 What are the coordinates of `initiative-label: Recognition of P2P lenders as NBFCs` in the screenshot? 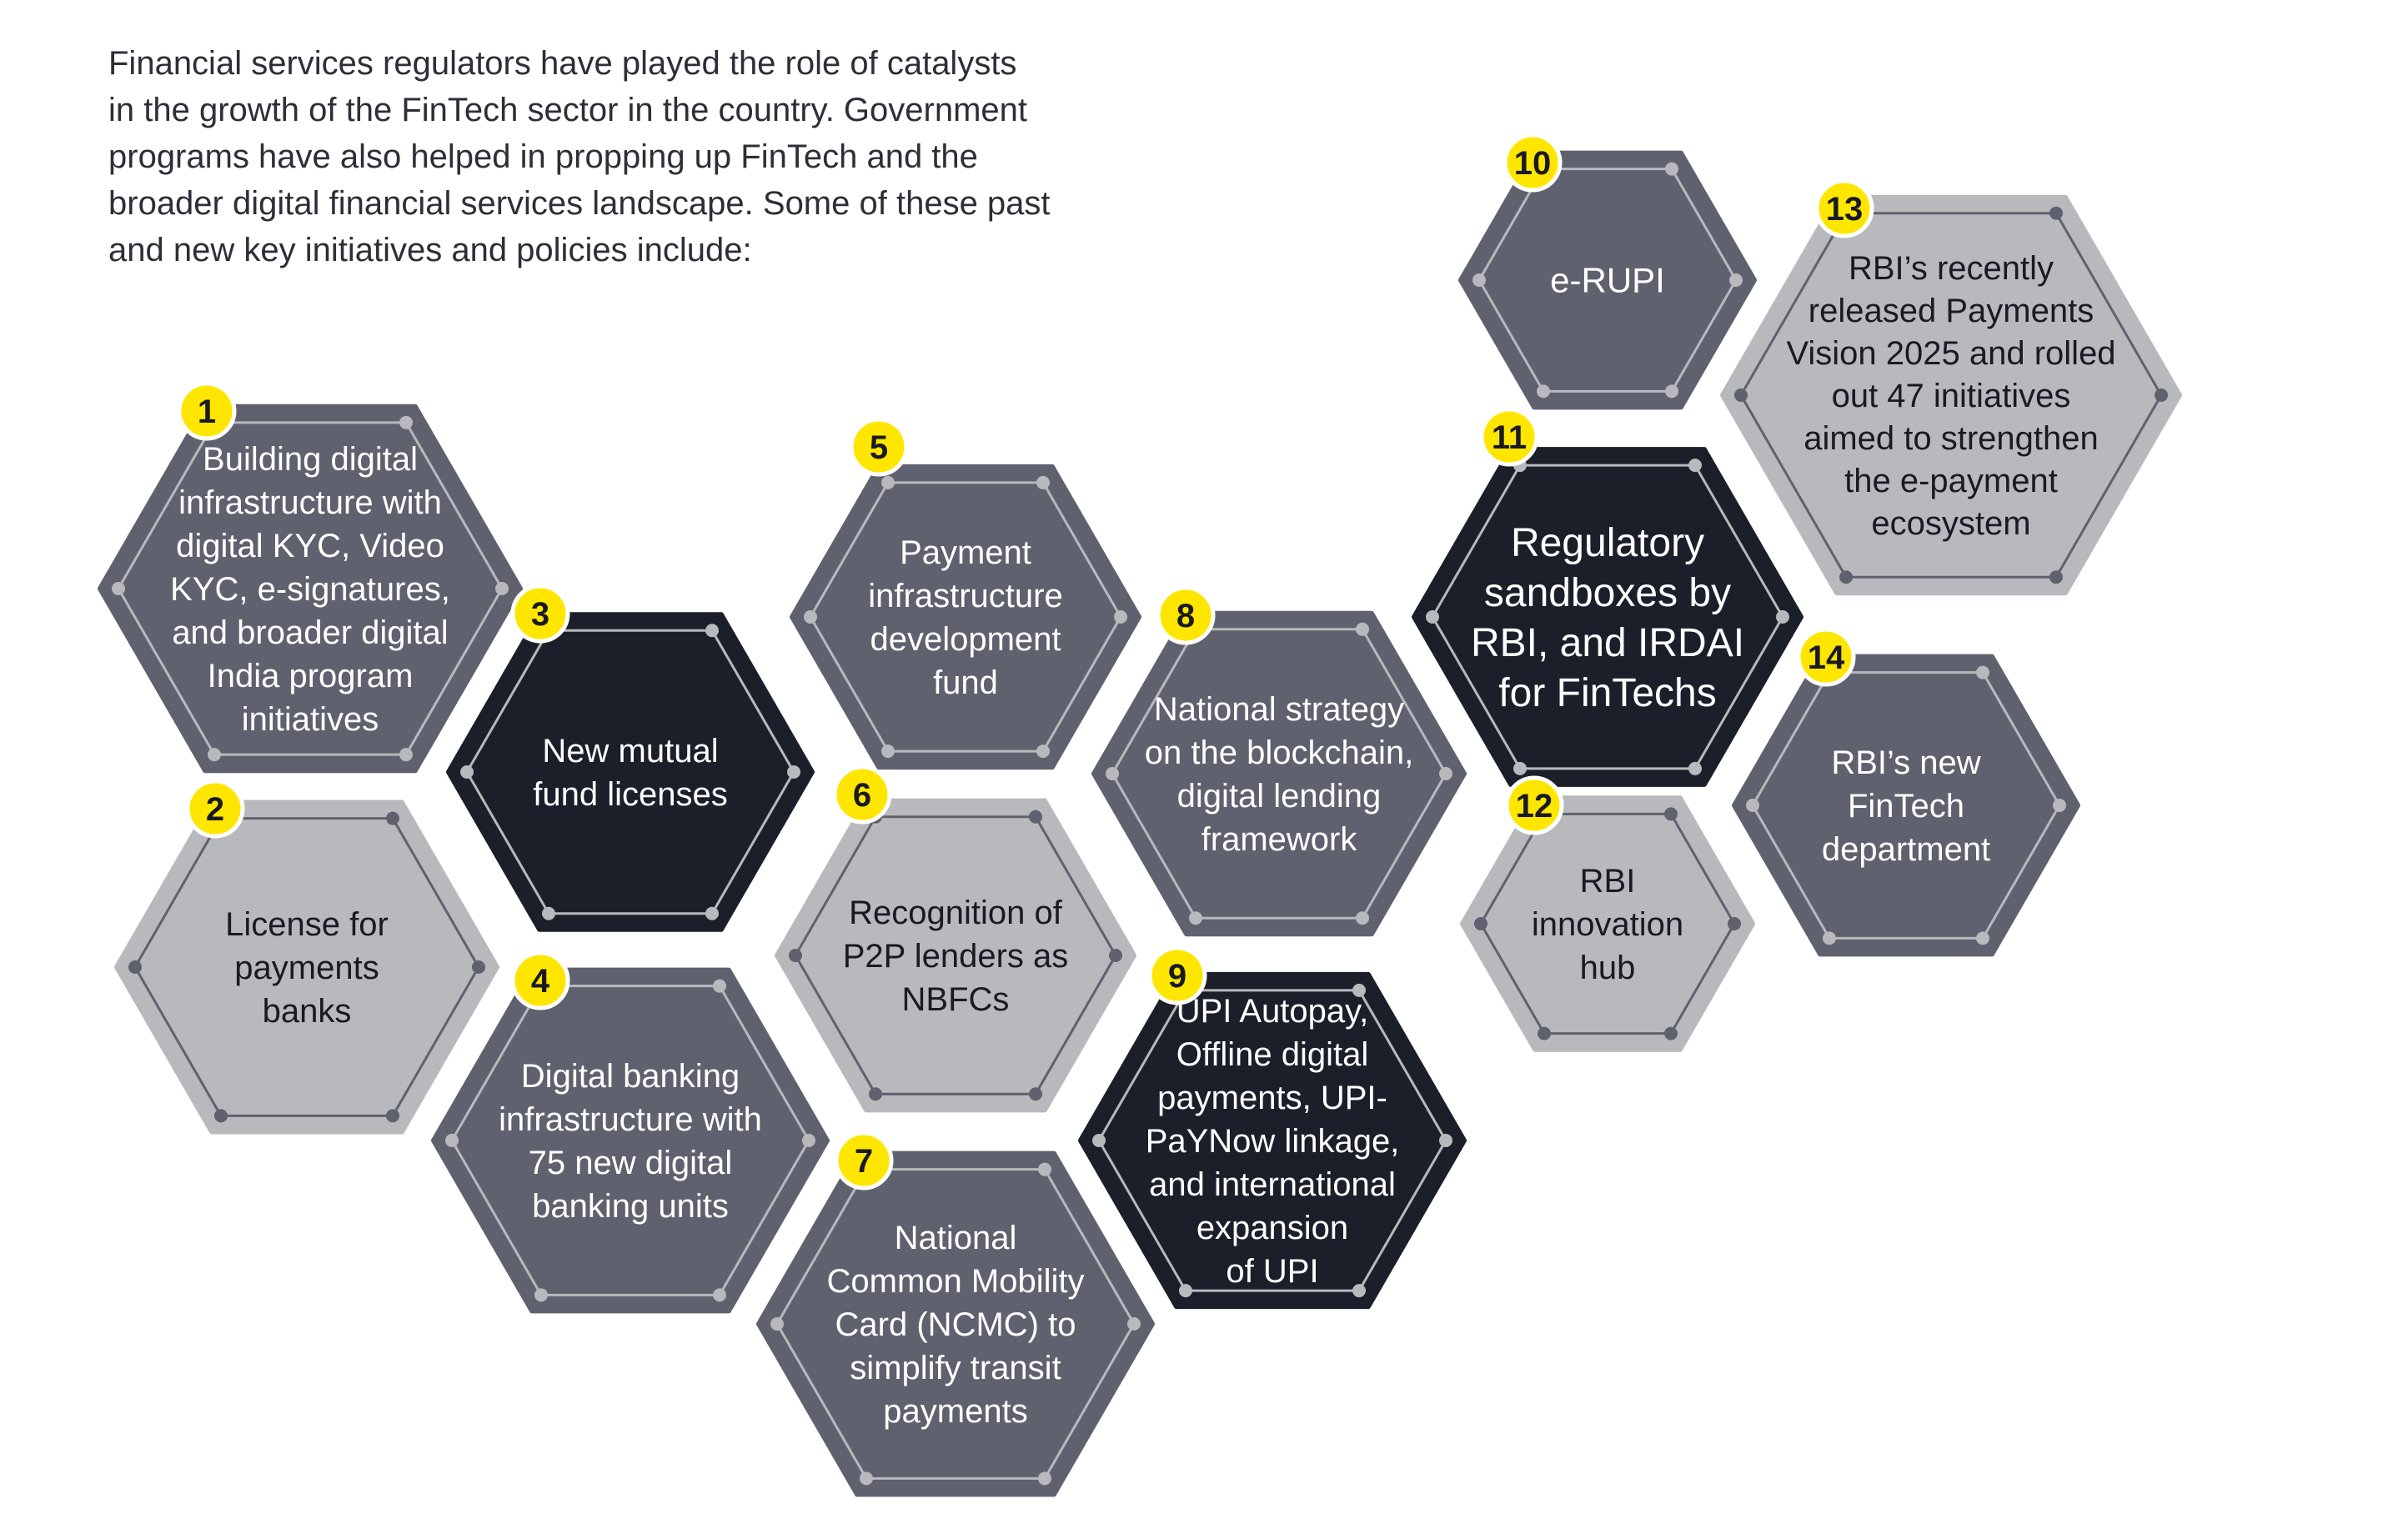 It's located at (956, 956).